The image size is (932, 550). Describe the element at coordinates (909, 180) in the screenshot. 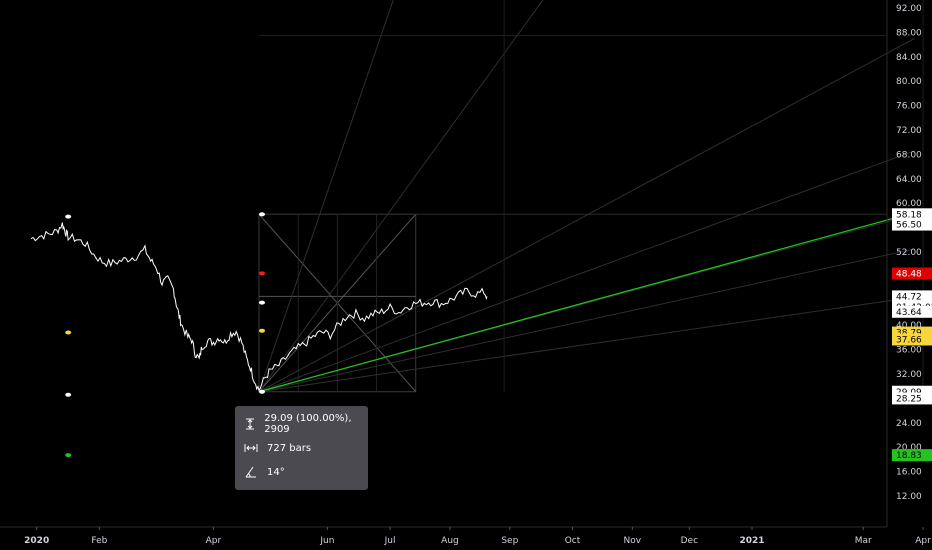

I see `y-tick-label: 64.00` at that location.